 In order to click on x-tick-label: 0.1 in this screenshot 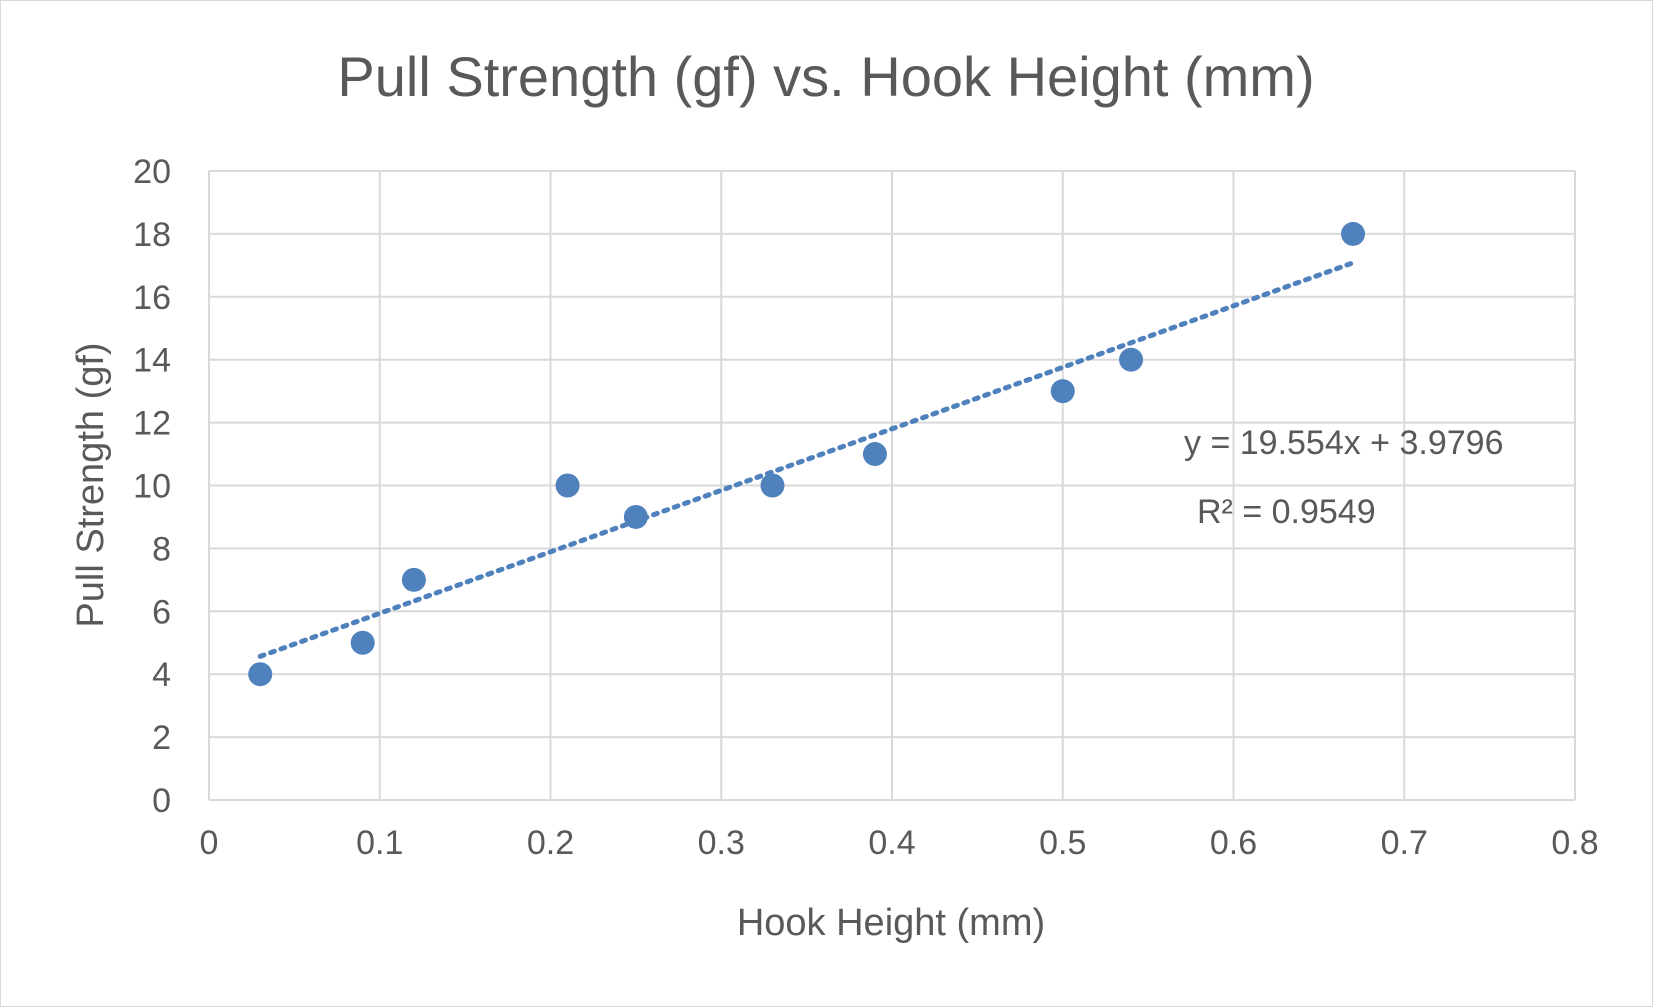, I will do `click(379, 843)`.